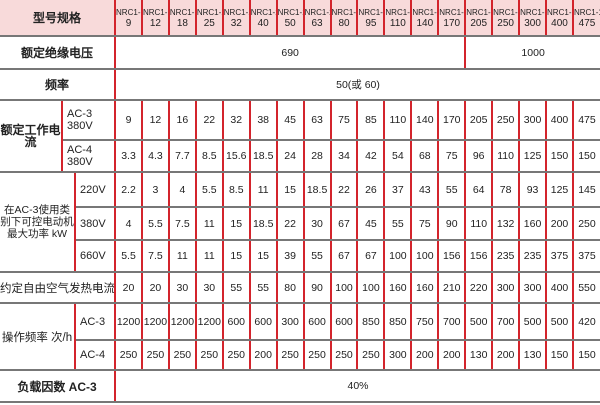 Image resolution: width=600 pixels, height=405 pixels. Describe the element at coordinates (479, 156) in the screenshot. I see `value-cell: 96` at that location.